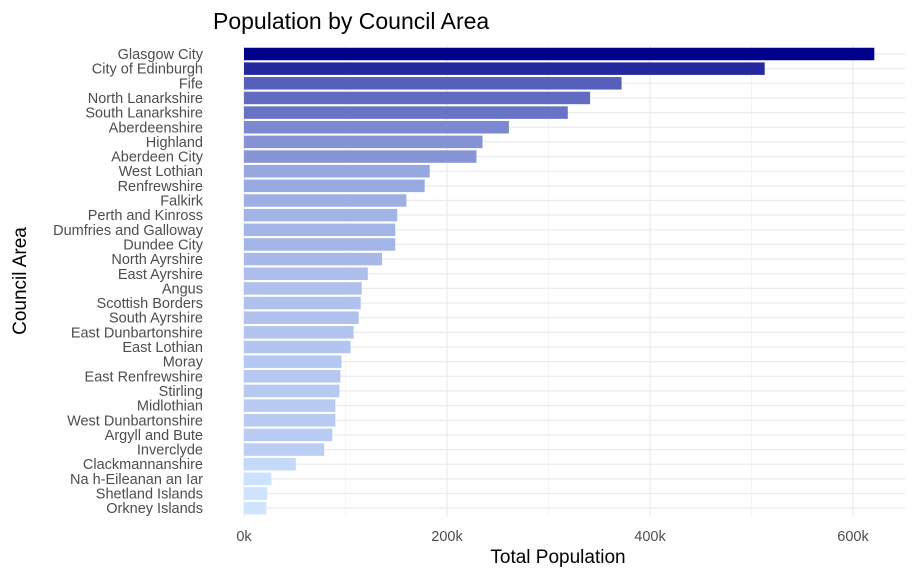  What do you see at coordinates (160, 187) in the screenshot?
I see `y-tick-label: Renfrewshire` at bounding box center [160, 187].